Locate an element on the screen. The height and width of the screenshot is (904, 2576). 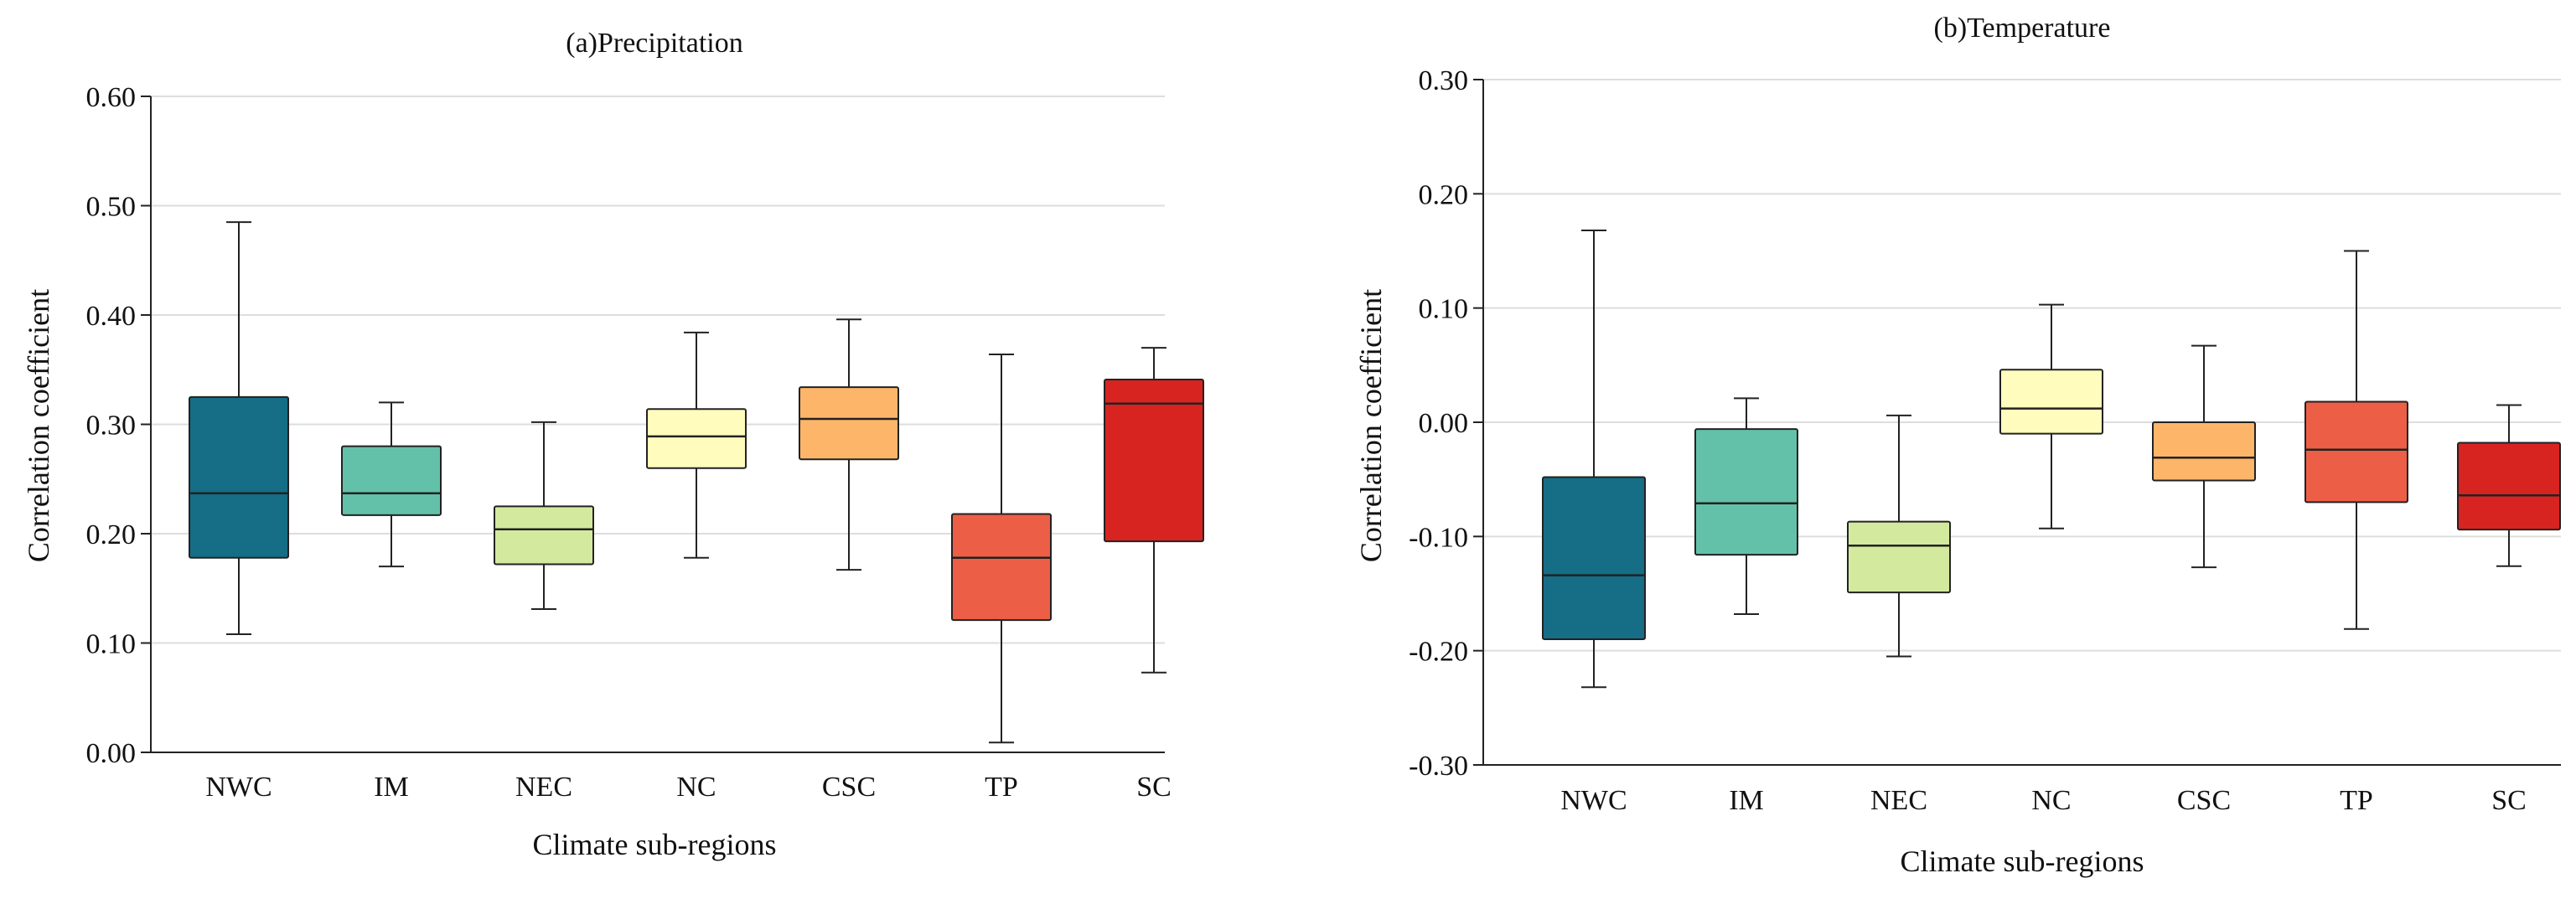
chart-title: (a)Precipitation is located at coordinates (654, 43).